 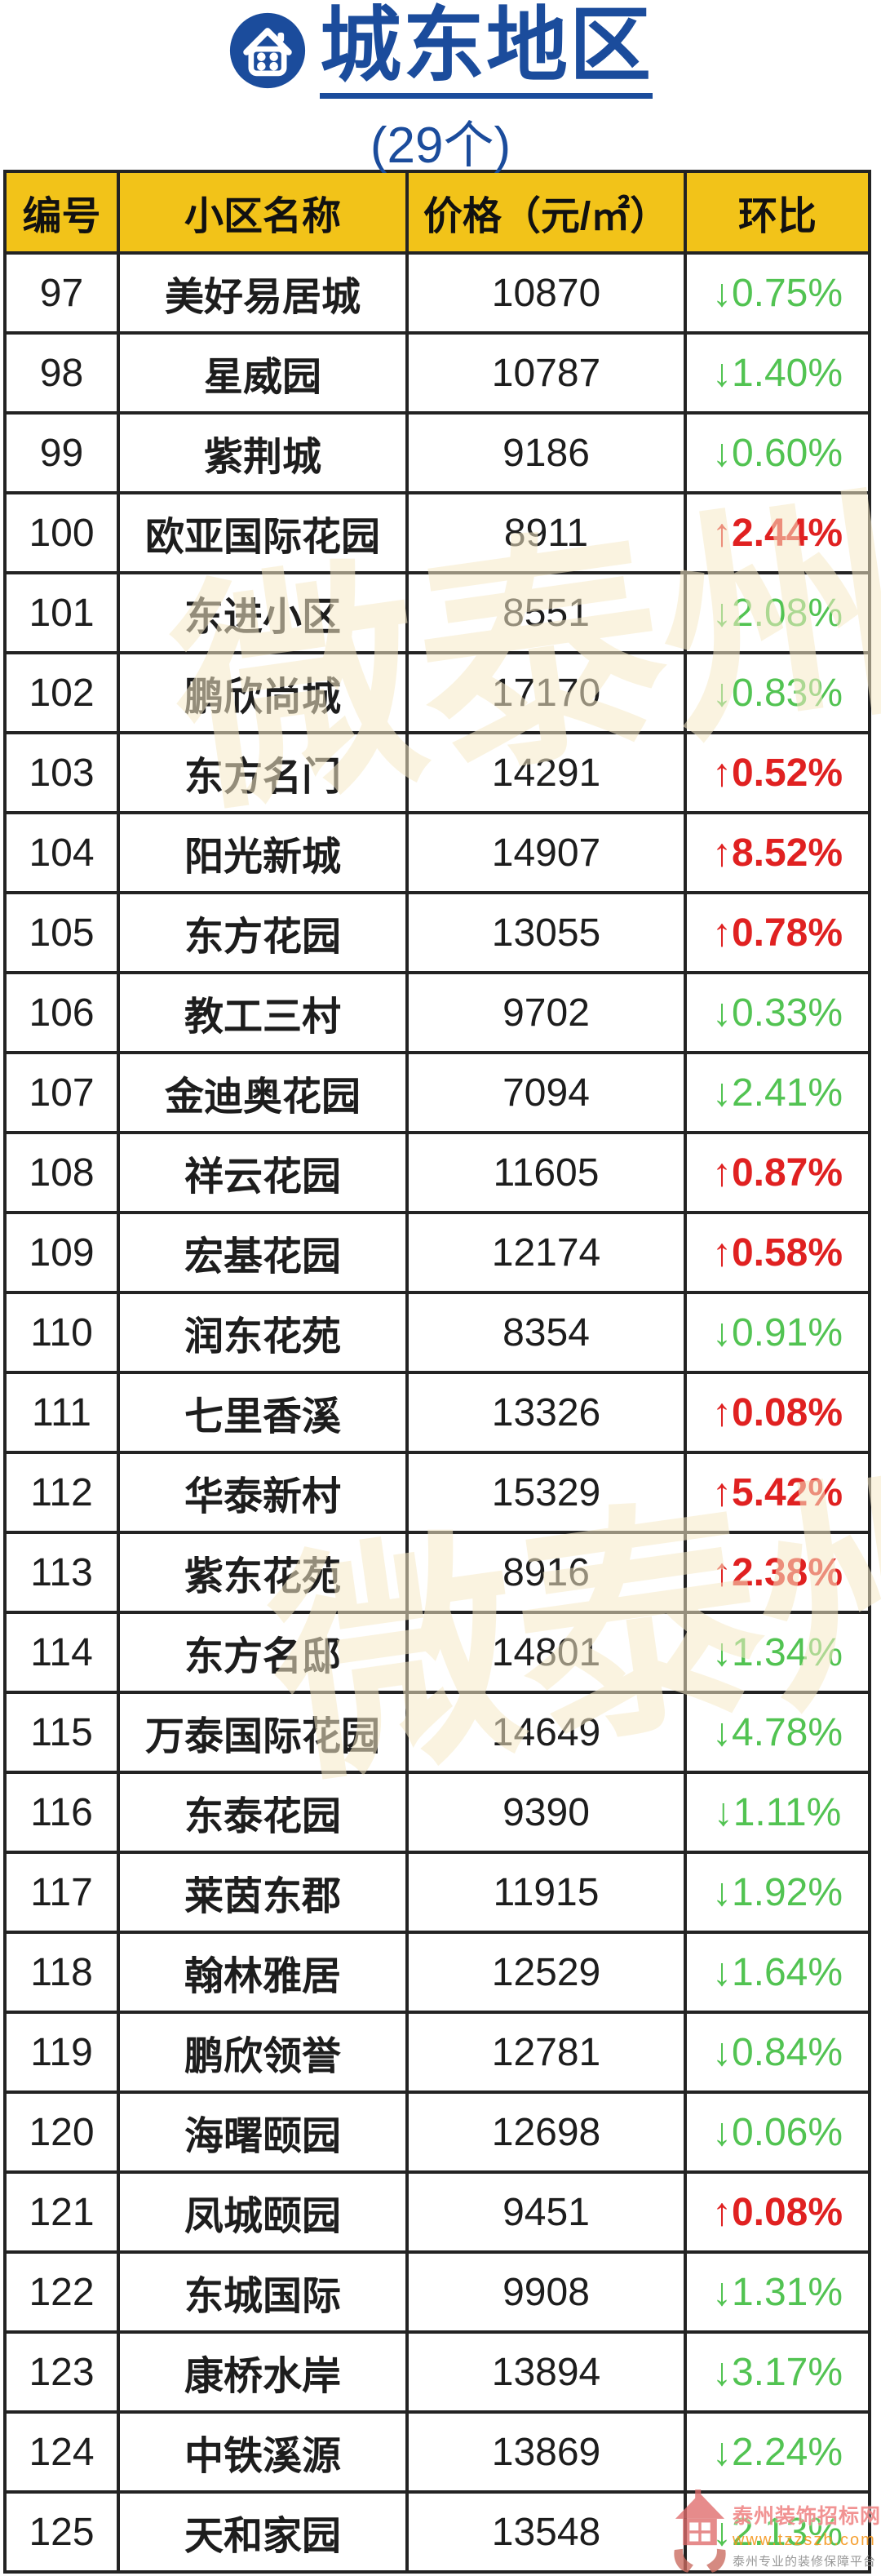 I want to click on price-value: 14801, so click(x=546, y=1652).